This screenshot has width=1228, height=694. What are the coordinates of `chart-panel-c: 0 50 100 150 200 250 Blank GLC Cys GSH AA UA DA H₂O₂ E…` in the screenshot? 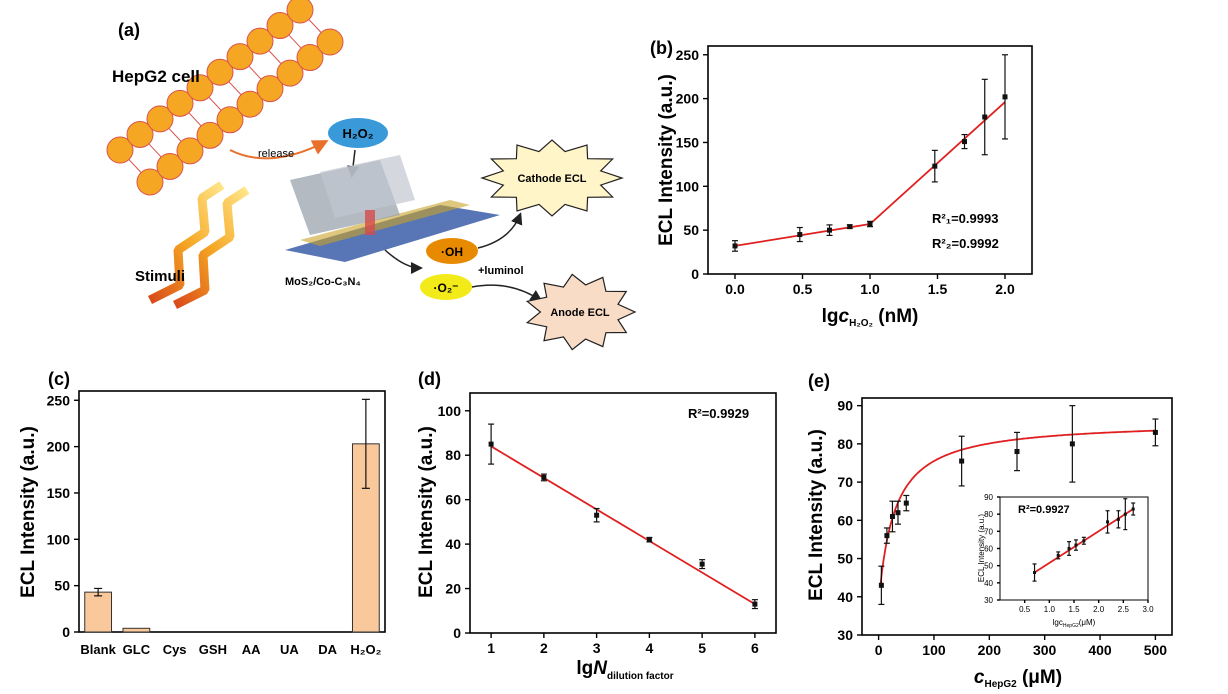 It's located at (202, 523).